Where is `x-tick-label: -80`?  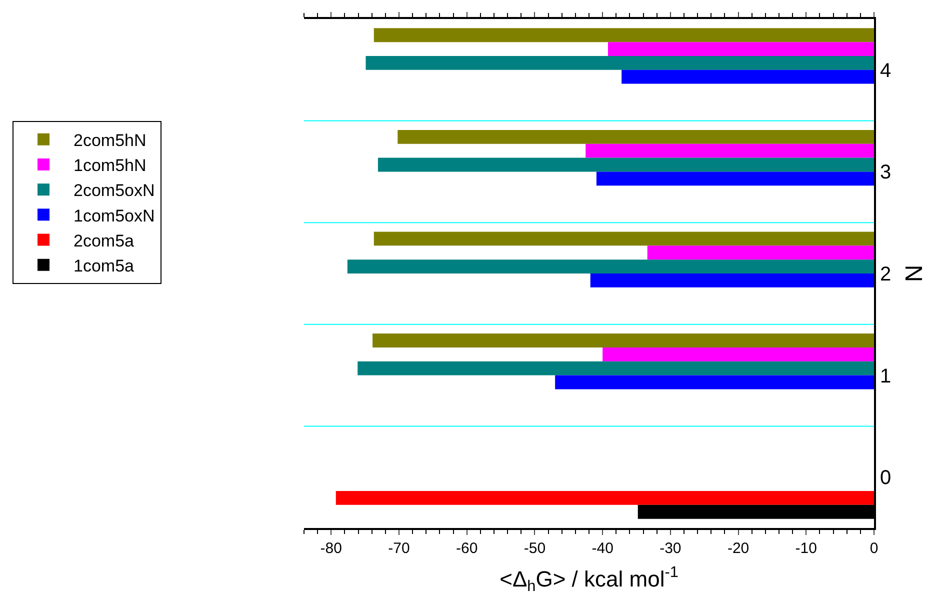 x-tick-label: -80 is located at coordinates (331, 548).